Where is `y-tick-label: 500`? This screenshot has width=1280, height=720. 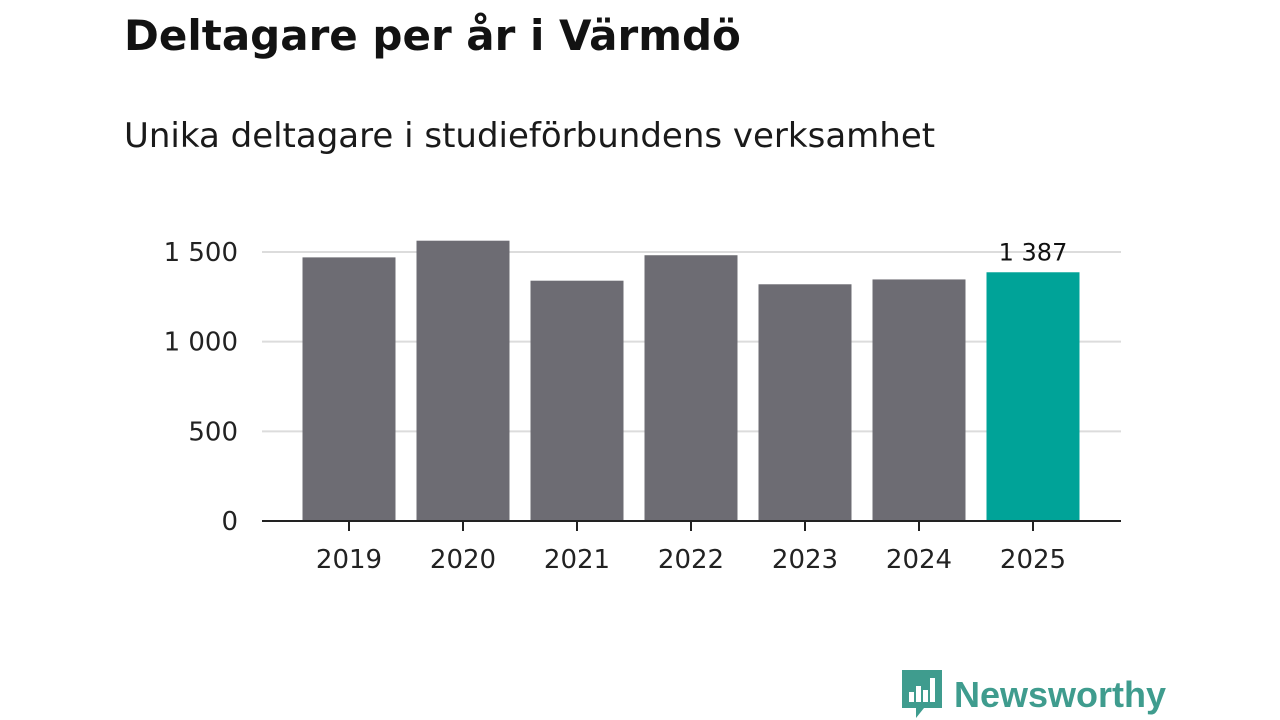 y-tick-label: 500 is located at coordinates (213, 432).